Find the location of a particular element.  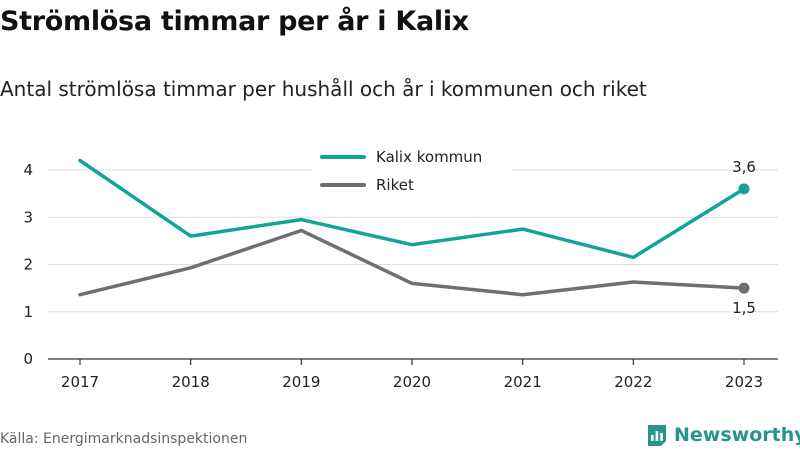

series-end-label: 3,6 is located at coordinates (744, 167).